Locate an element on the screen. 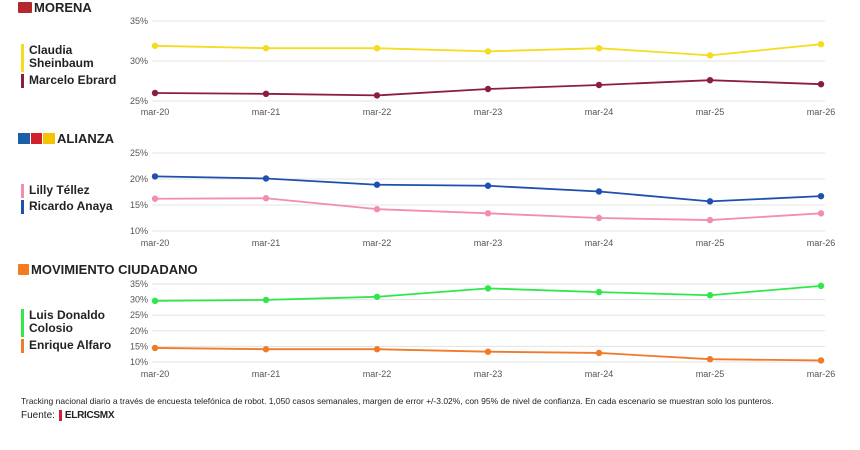 This screenshot has width=860, height=450. source: Fuente: ELRICSMX is located at coordinates (68, 415).